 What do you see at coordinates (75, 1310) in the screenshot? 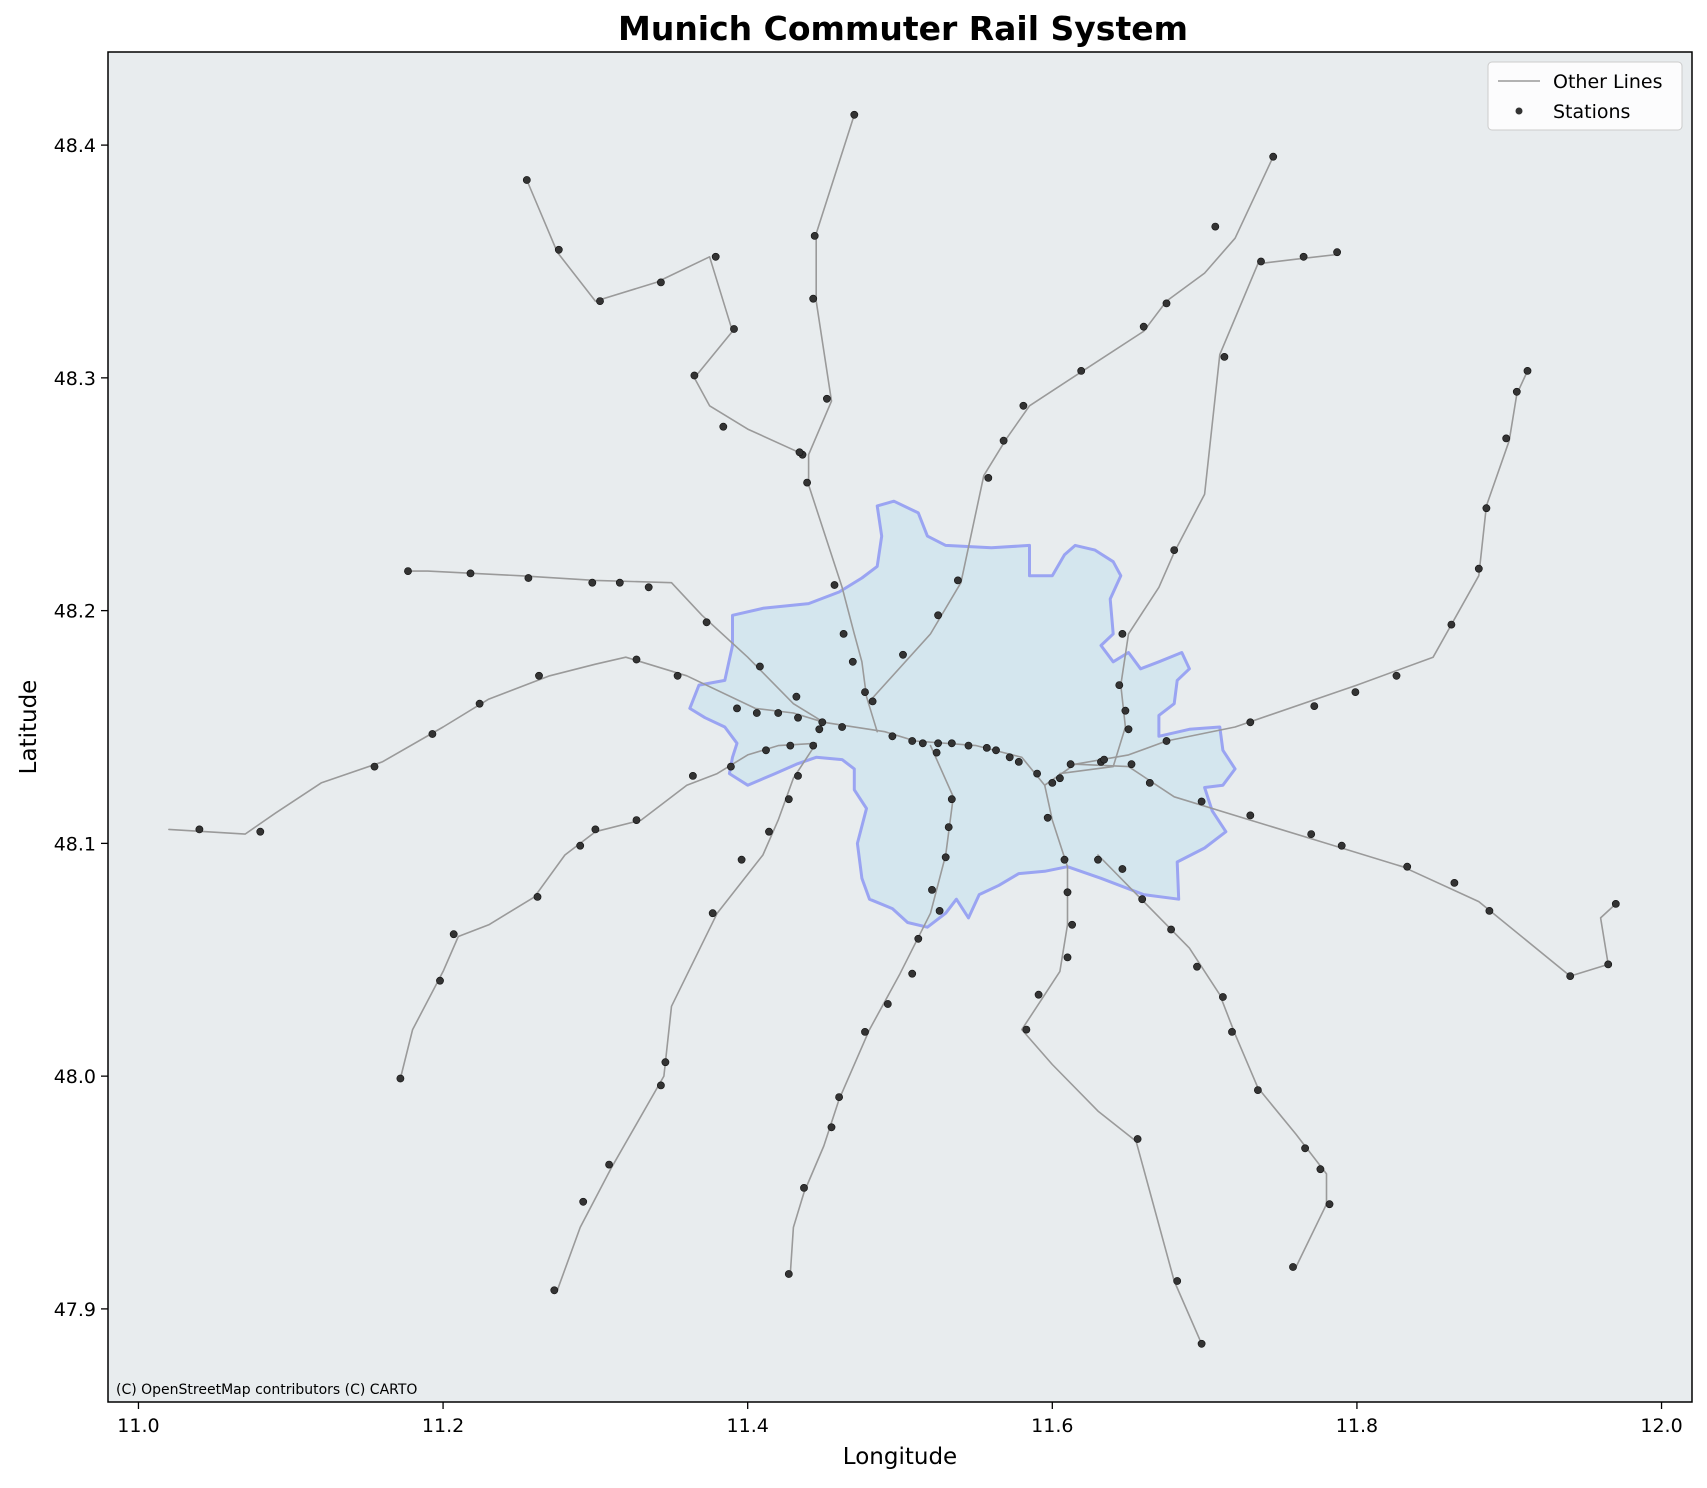
I see `y-tick-label: 47.9` at bounding box center [75, 1310].